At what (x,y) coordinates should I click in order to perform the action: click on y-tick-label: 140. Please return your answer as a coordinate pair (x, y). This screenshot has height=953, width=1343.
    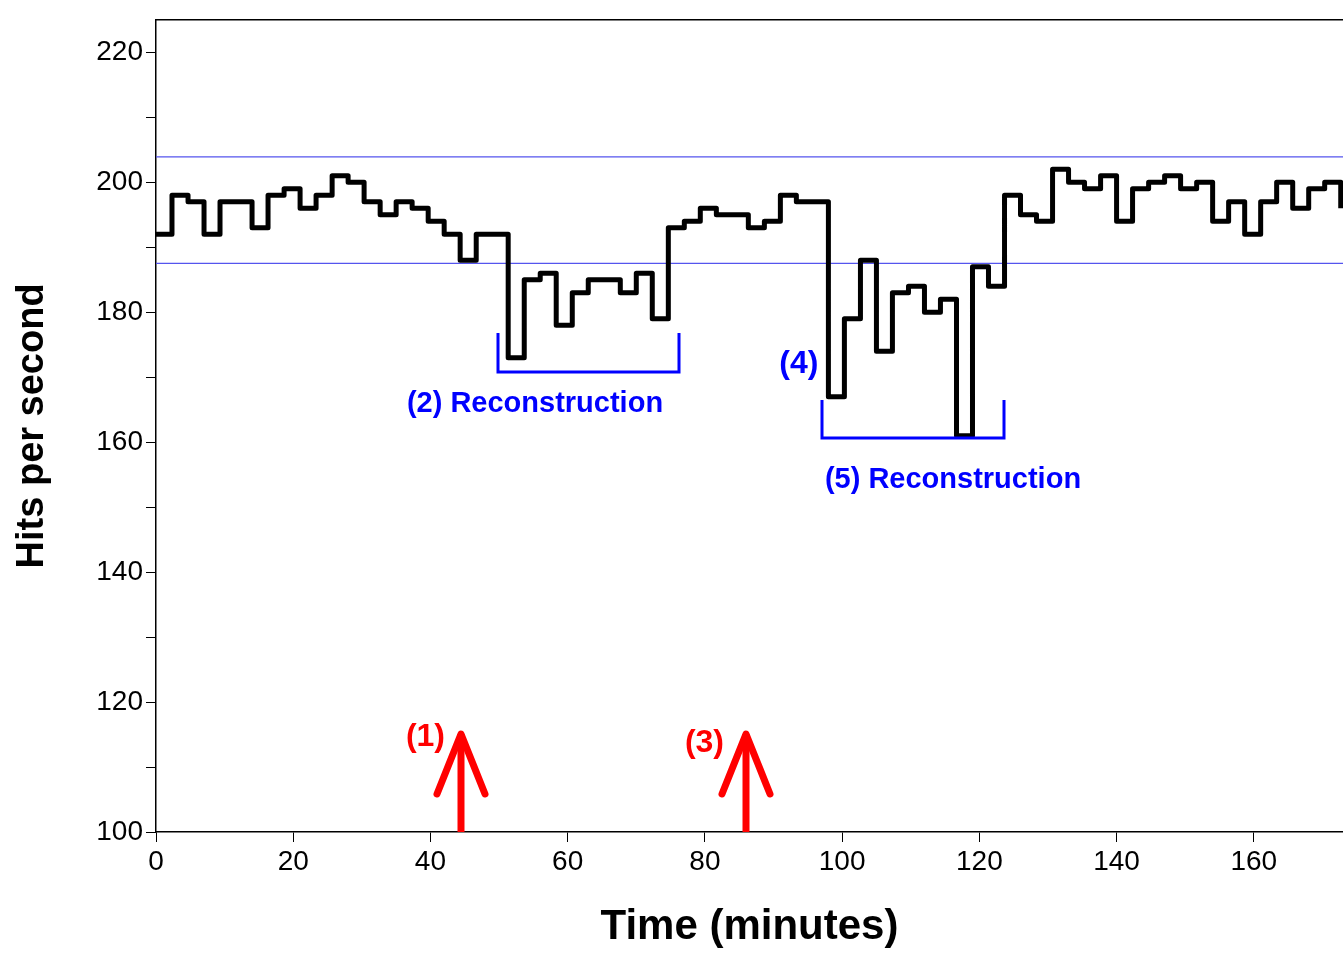
    Looking at the image, I should click on (119, 570).